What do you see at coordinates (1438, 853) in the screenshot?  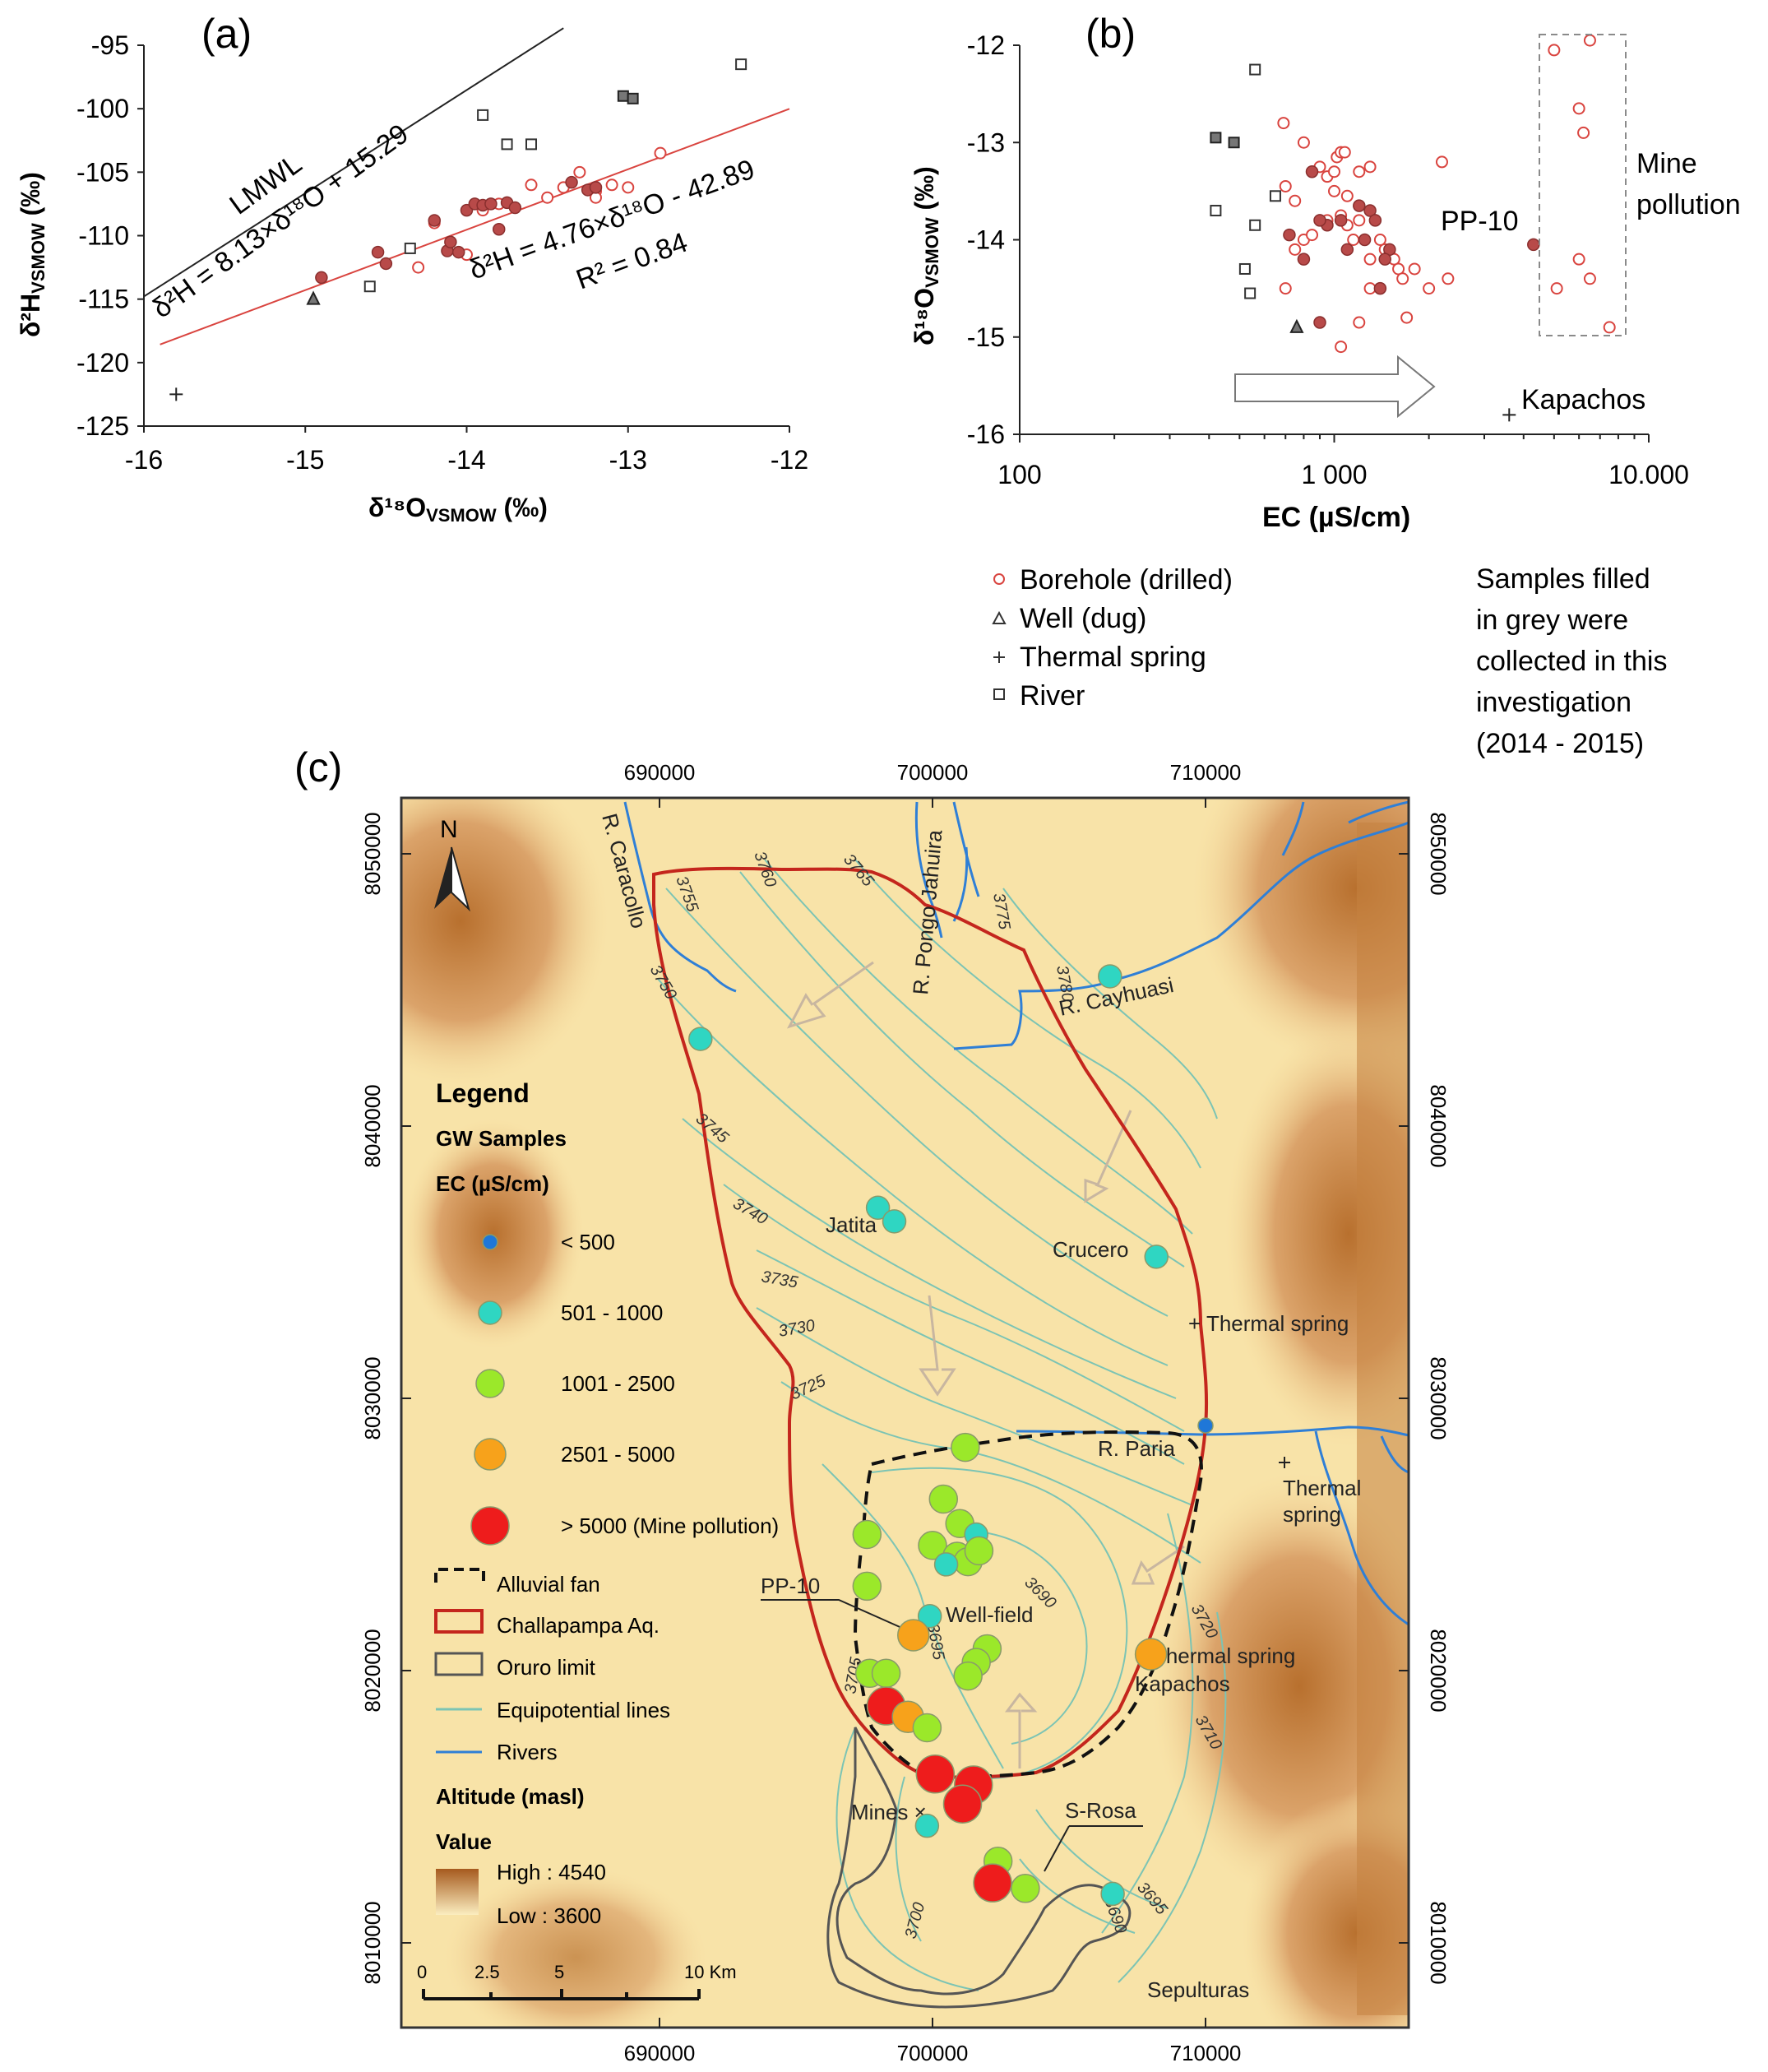 I see `map-ytick-label-right: 8050000` at bounding box center [1438, 853].